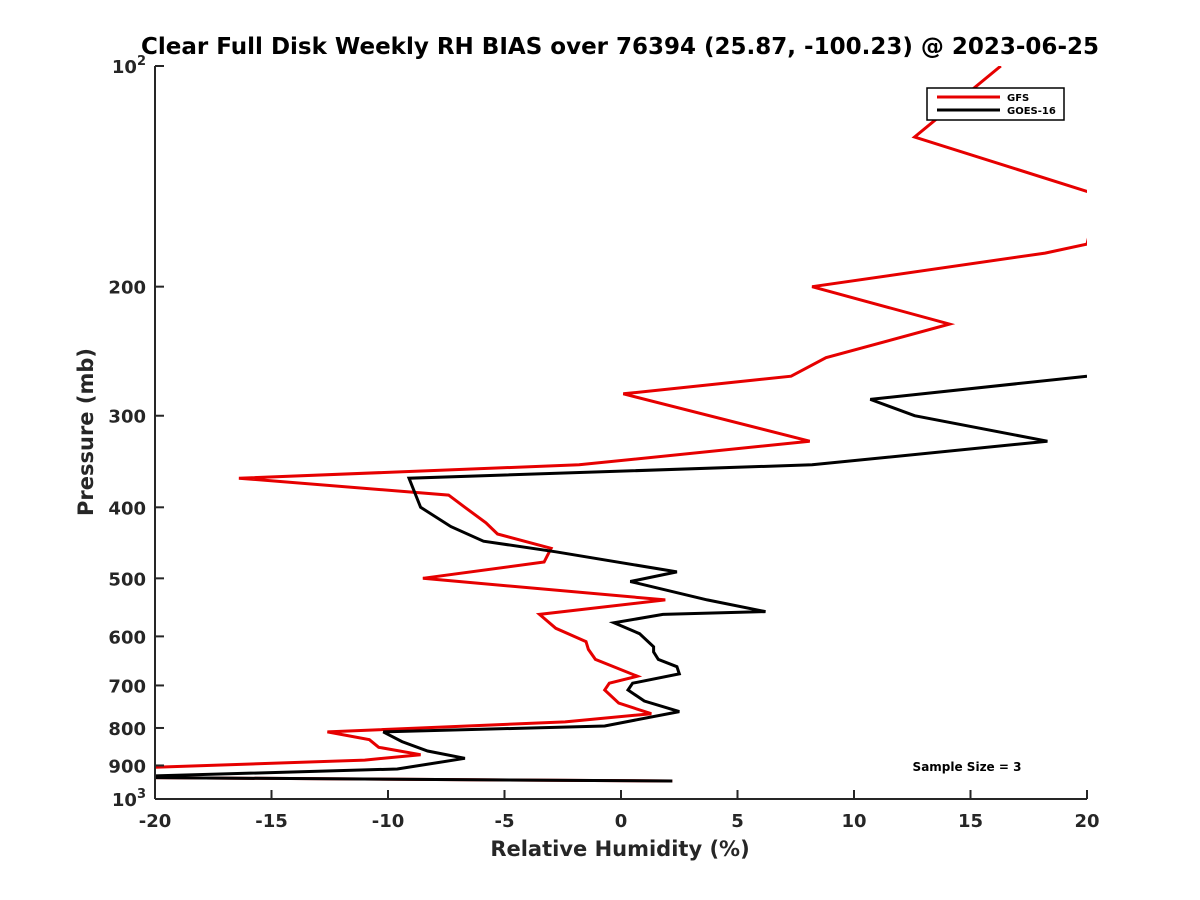  I want to click on y-axis-label: Pressure (mb), so click(86, 432).